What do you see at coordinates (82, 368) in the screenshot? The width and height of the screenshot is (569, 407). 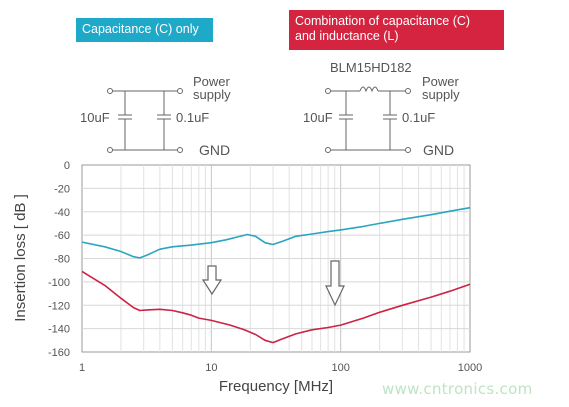 I see `x-tick-label: 1` at bounding box center [82, 368].